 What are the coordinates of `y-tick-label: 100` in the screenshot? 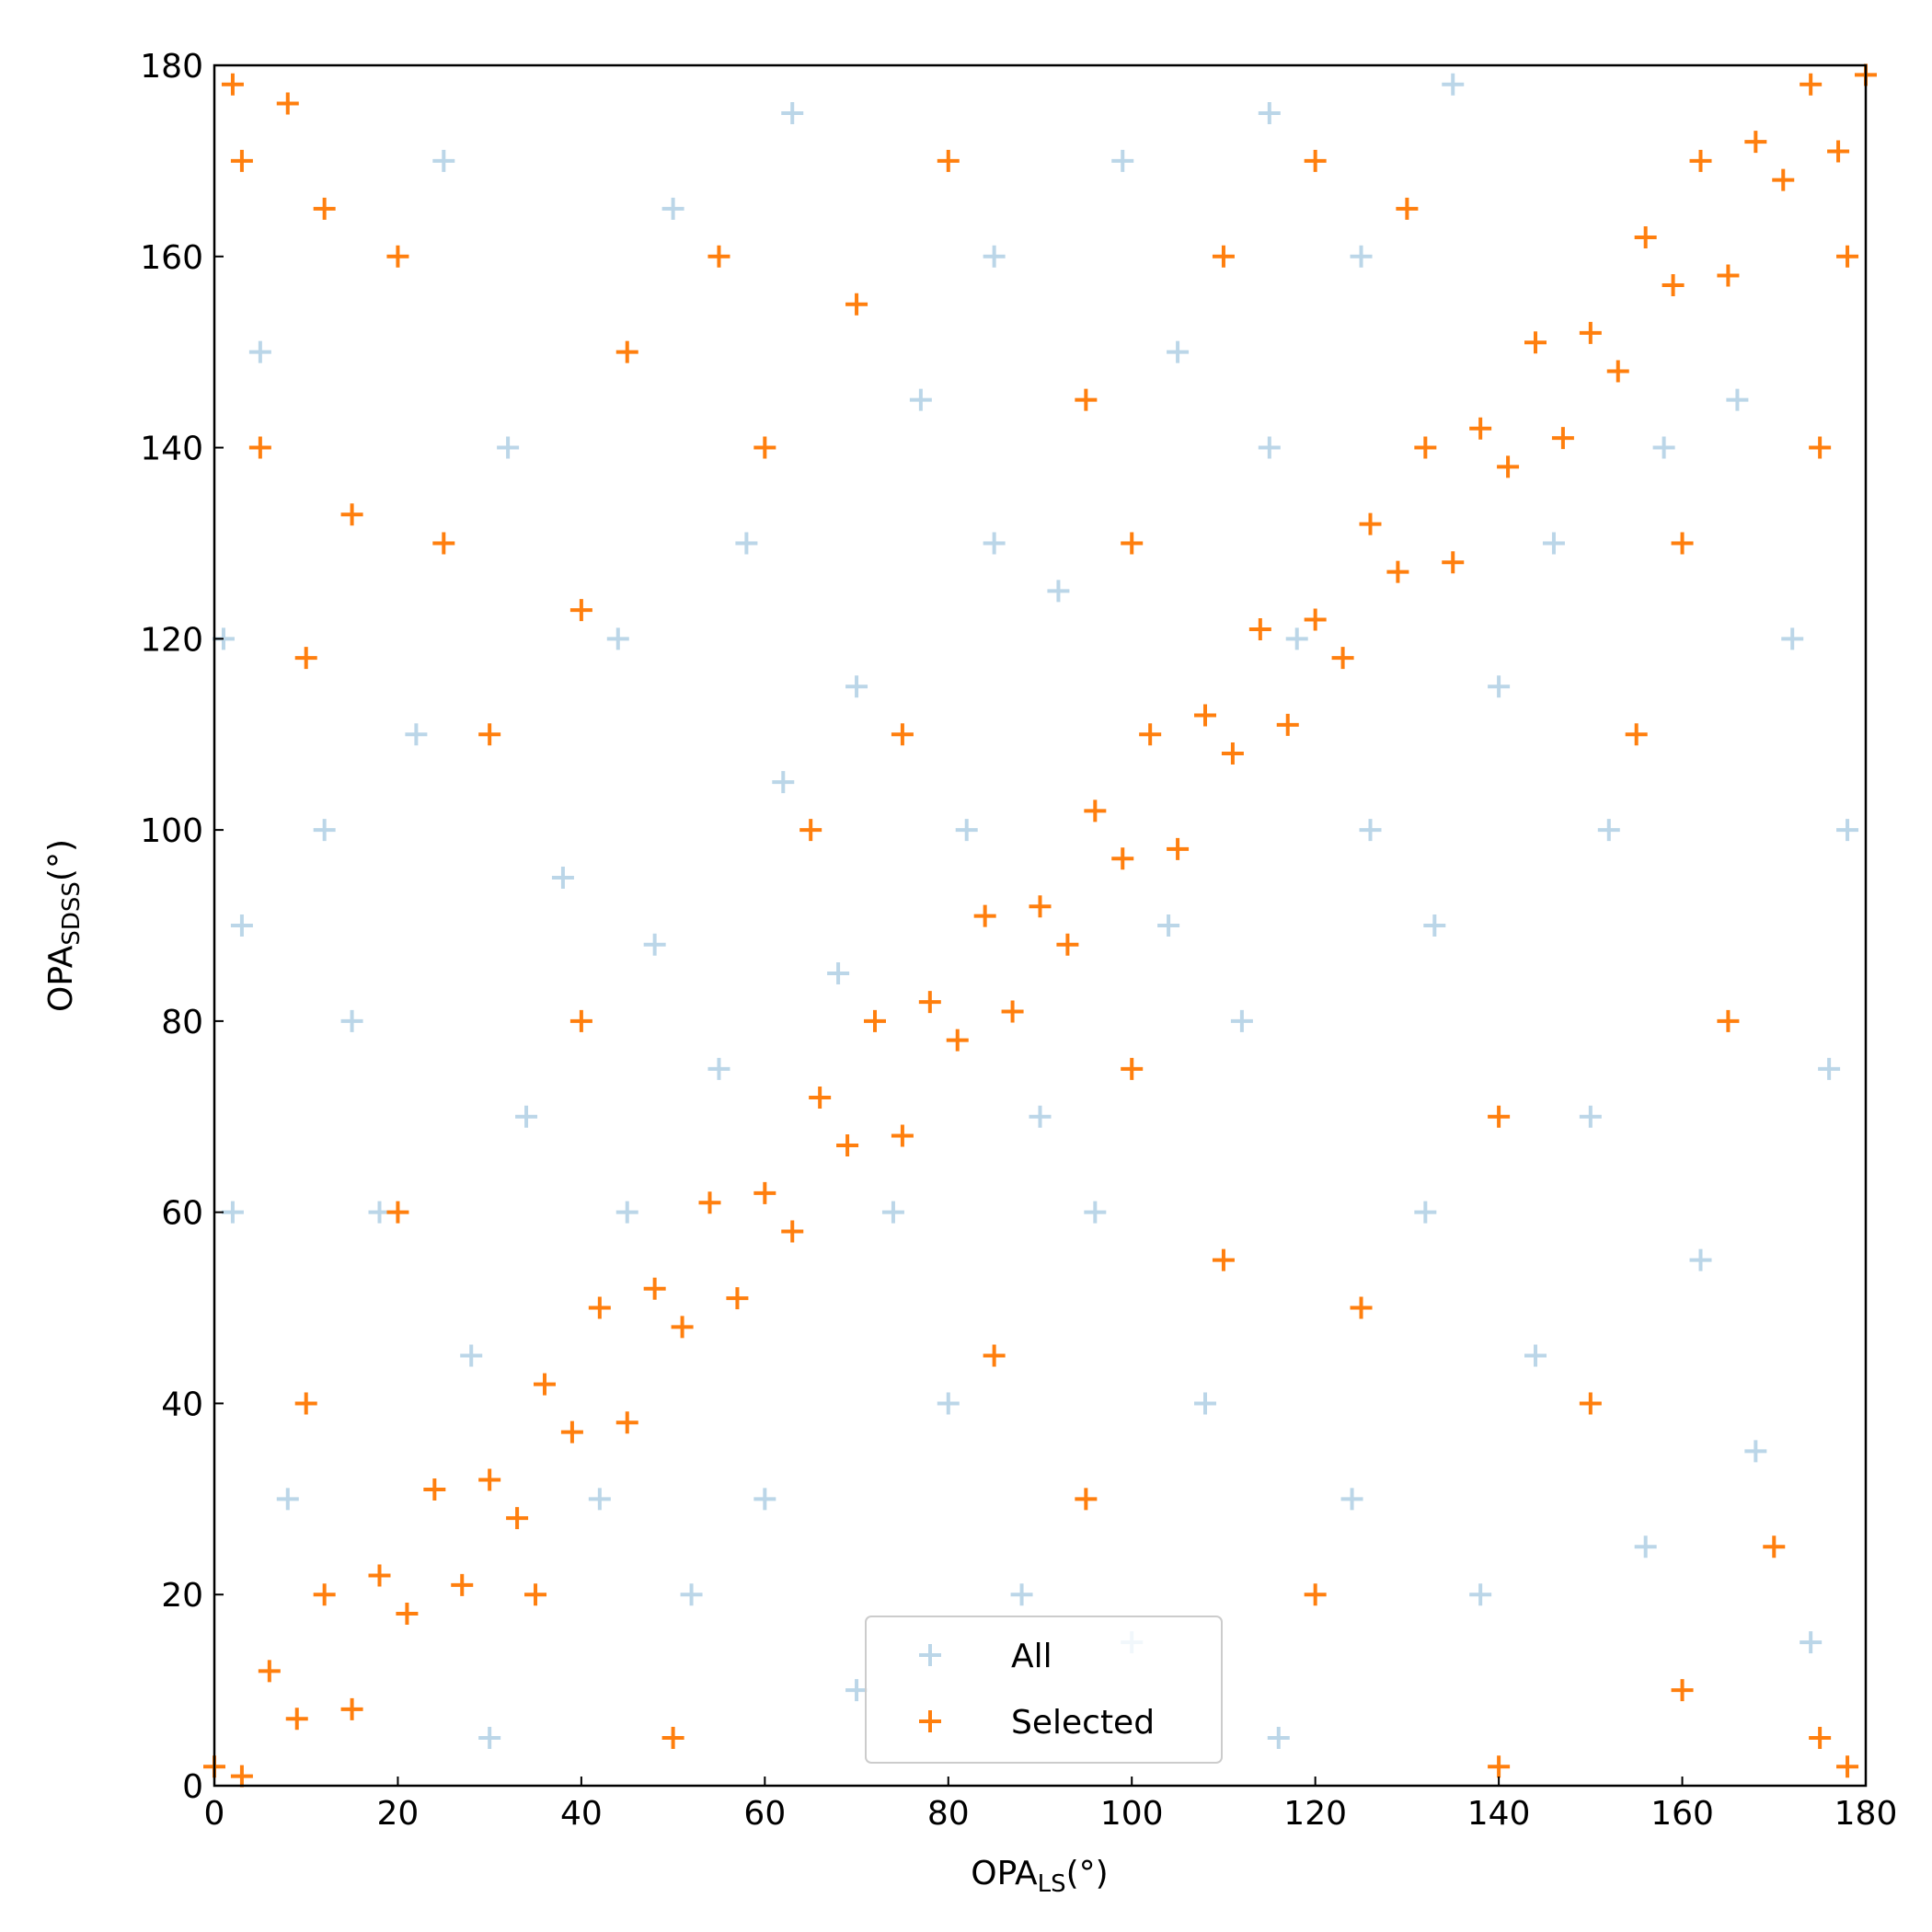 It's located at (171, 831).